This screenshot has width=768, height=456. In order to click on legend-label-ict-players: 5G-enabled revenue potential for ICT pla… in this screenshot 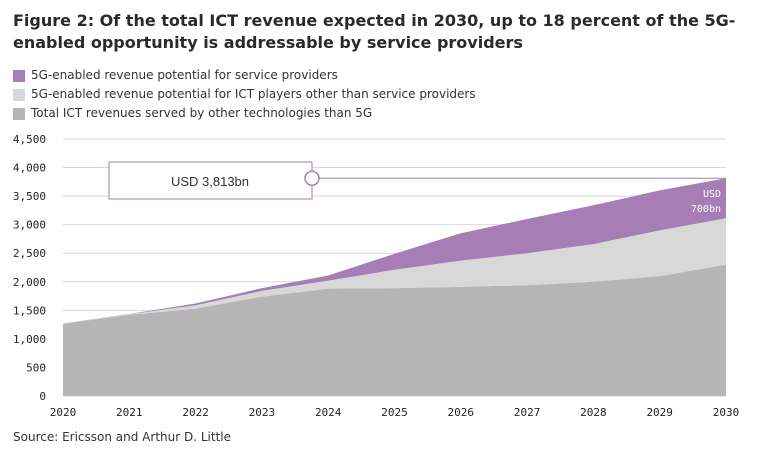, I will do `click(253, 94)`.